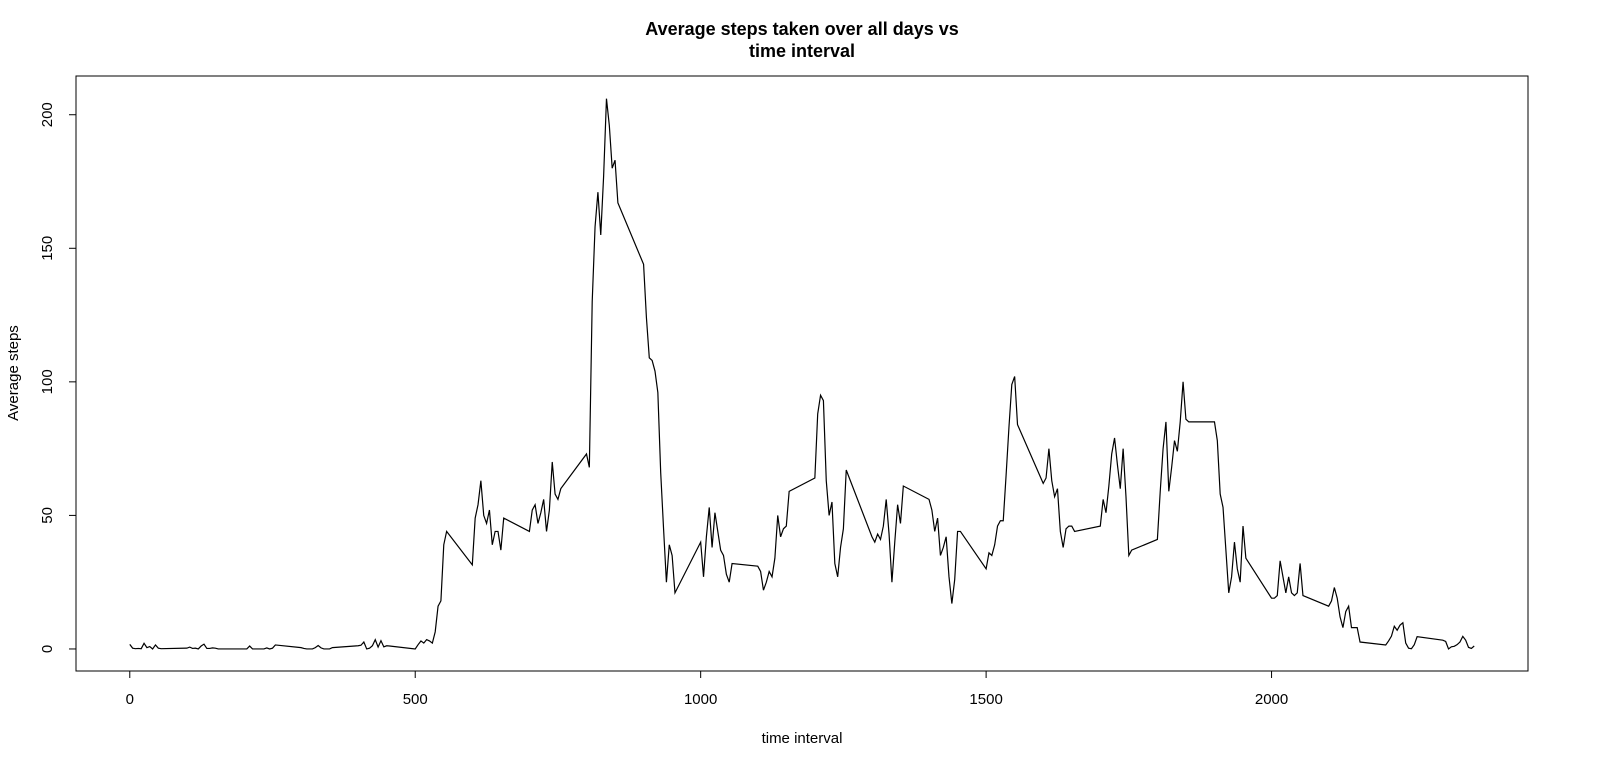 The image size is (1600, 783). I want to click on y-axis-label: Average steps, so click(13, 373).